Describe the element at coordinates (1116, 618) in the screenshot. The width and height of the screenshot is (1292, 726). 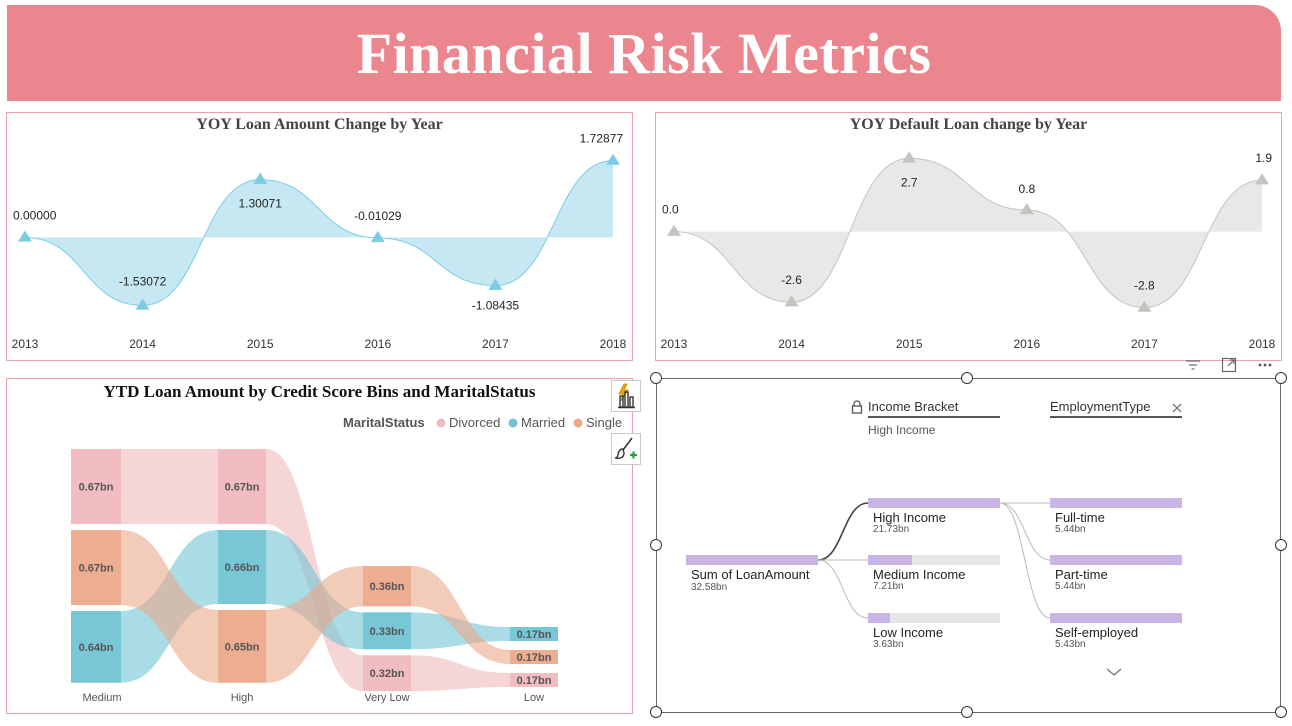
I see `node-bar-self-employed` at that location.